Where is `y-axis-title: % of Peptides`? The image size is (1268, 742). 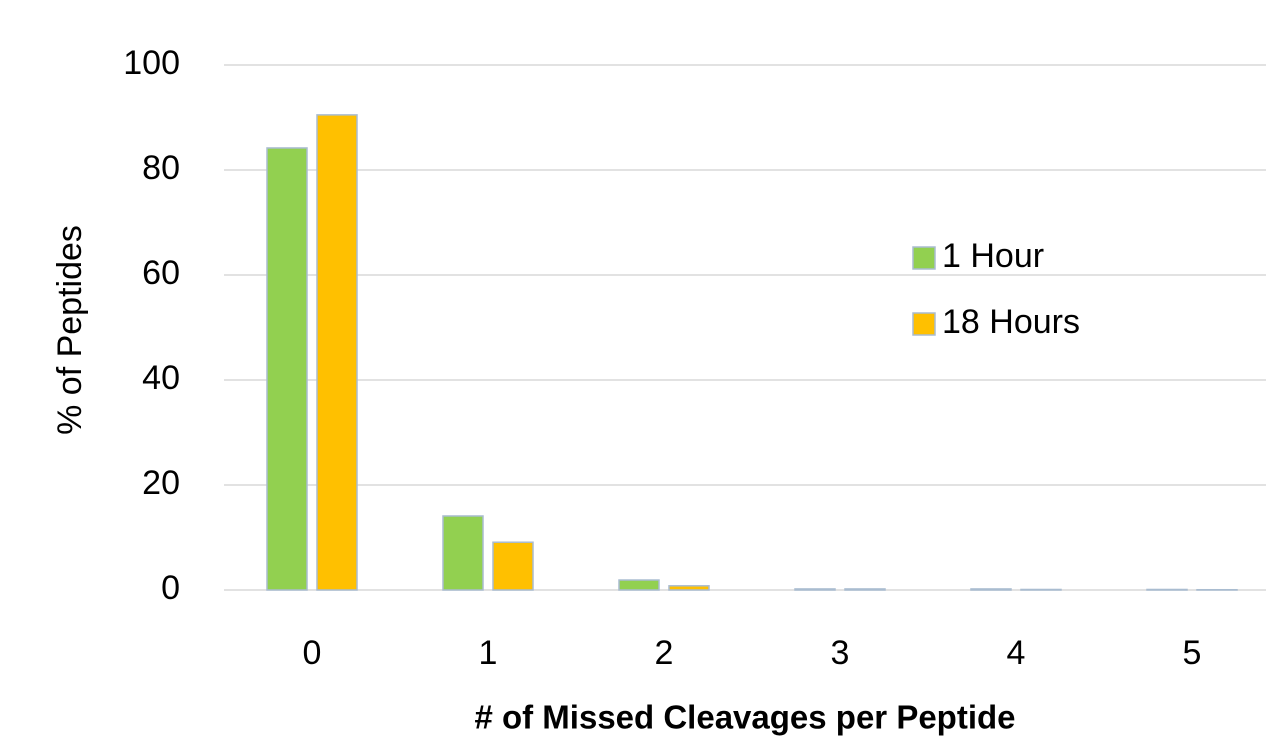
y-axis-title: % of Peptides is located at coordinates (70, 330).